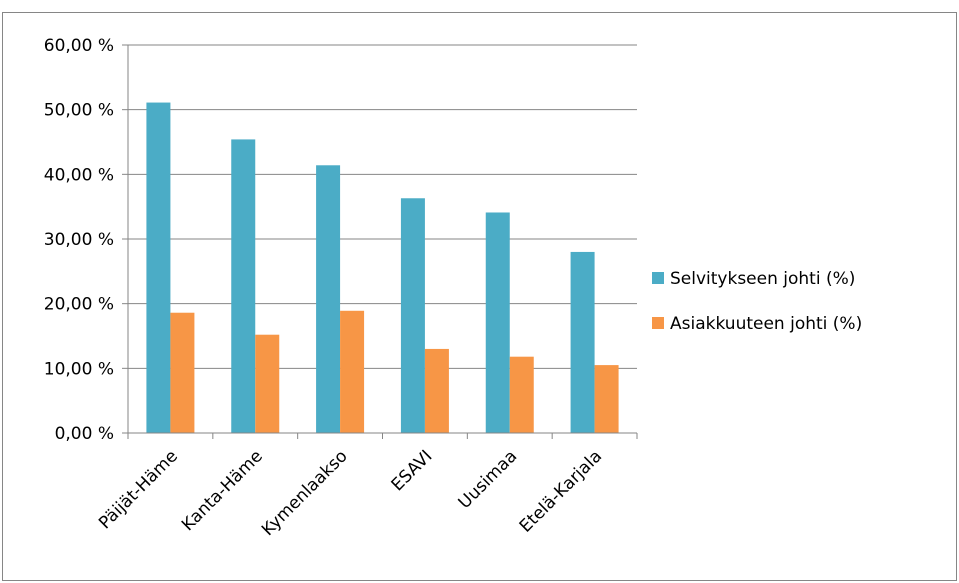 The image size is (959, 583). What do you see at coordinates (138, 489) in the screenshot?
I see `x-tick-label: Päijät-Häme` at bounding box center [138, 489].